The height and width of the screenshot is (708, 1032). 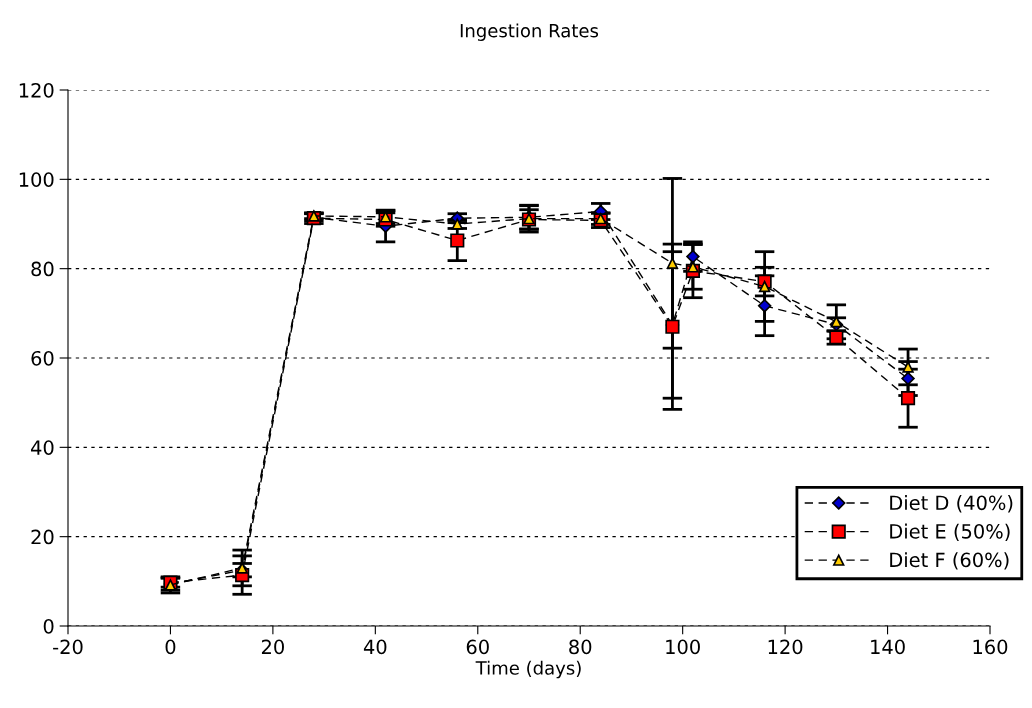 I want to click on x-tick-label: 20, so click(x=272, y=647).